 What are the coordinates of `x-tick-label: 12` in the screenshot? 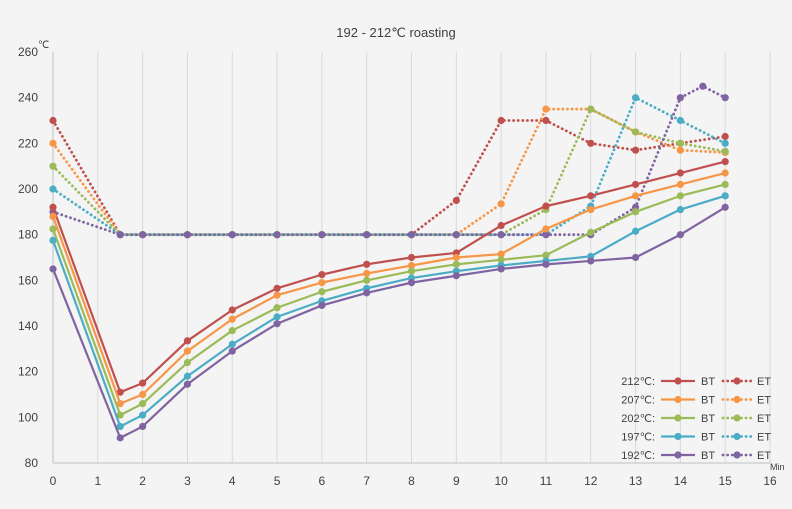 It's located at (591, 481).